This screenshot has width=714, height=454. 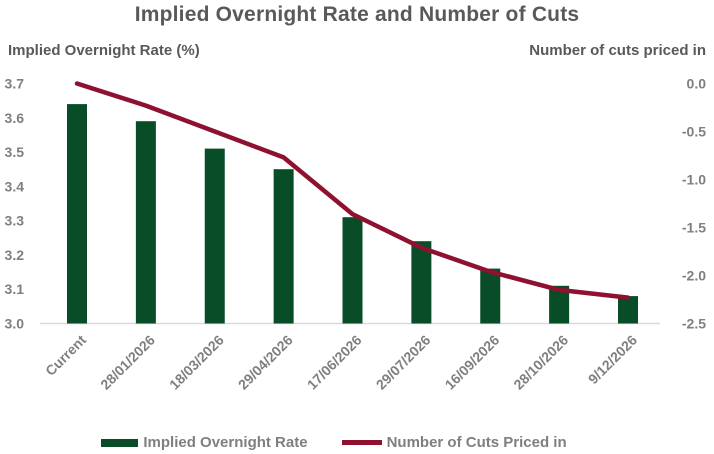 What do you see at coordinates (617, 50) in the screenshot?
I see `right-axis-title: Number of cuts priced in` at bounding box center [617, 50].